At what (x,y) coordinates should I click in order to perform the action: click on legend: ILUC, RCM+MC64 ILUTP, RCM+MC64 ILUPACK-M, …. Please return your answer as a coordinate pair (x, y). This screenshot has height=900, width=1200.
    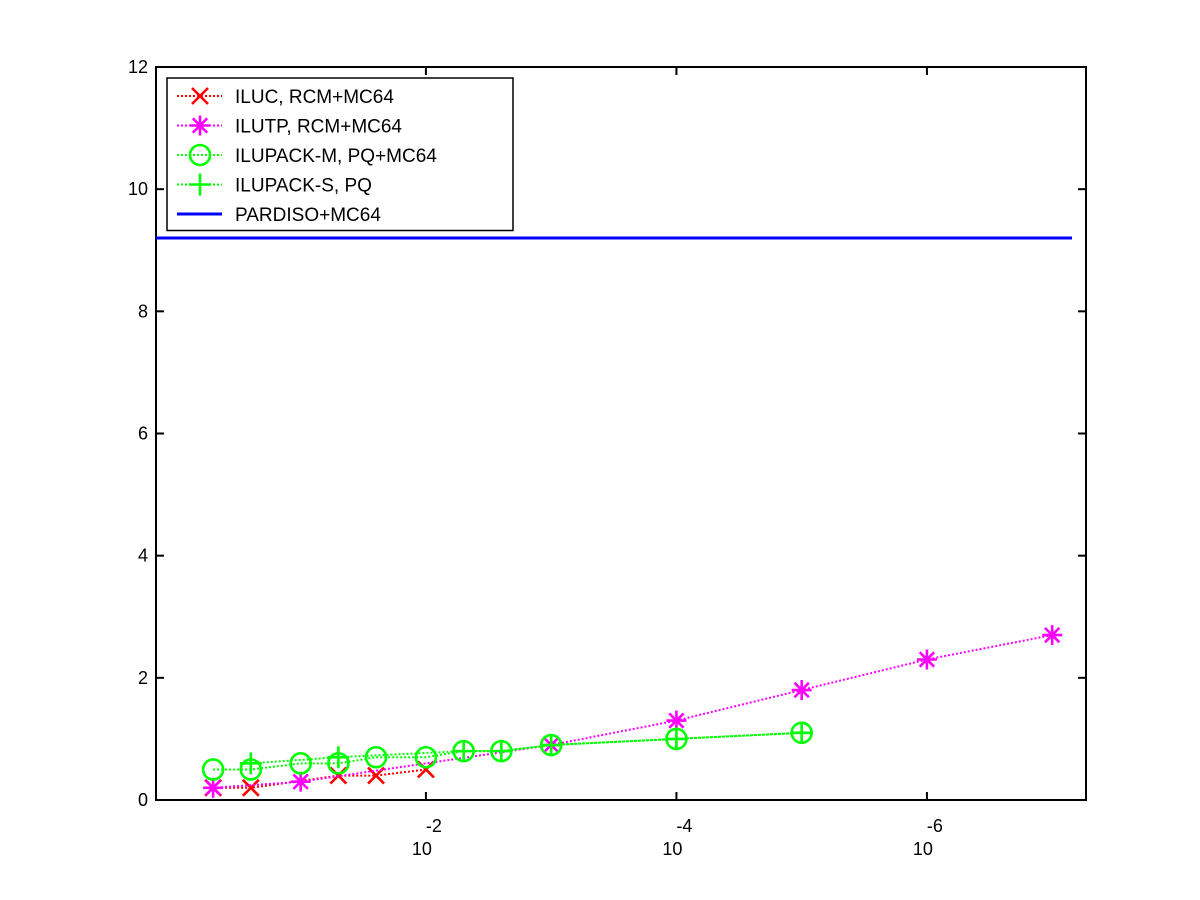
    Looking at the image, I should click on (340, 154).